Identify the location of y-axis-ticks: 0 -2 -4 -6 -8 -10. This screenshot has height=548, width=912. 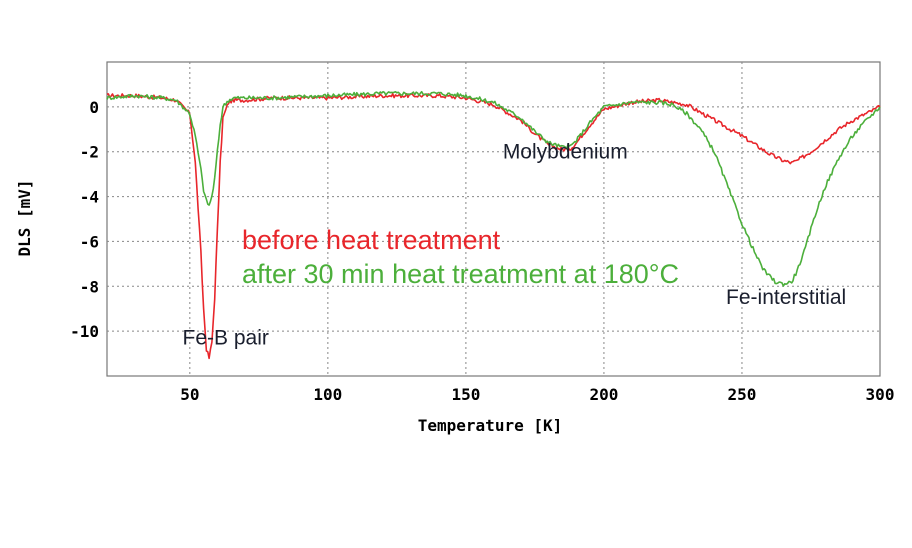
(84, 219).